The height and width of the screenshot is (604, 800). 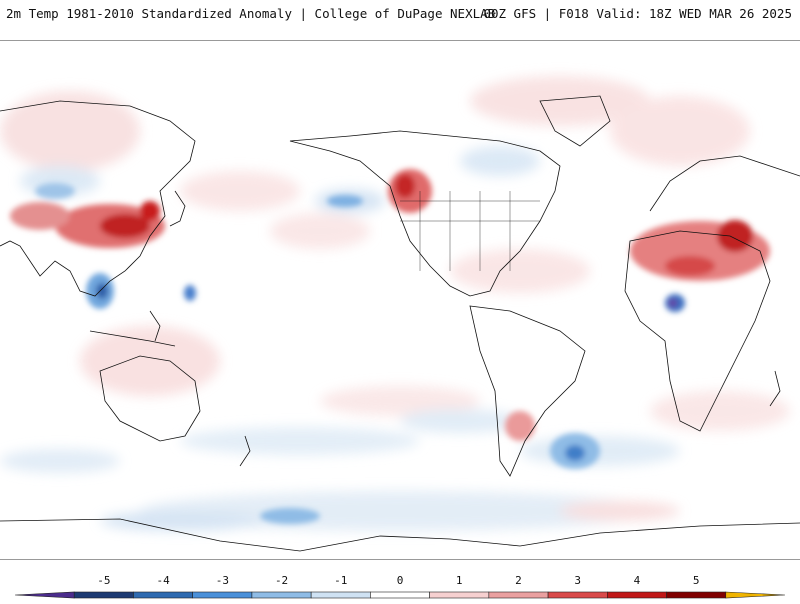 What do you see at coordinates (696, 580) in the screenshot?
I see `legend-tick-label: 5` at bounding box center [696, 580].